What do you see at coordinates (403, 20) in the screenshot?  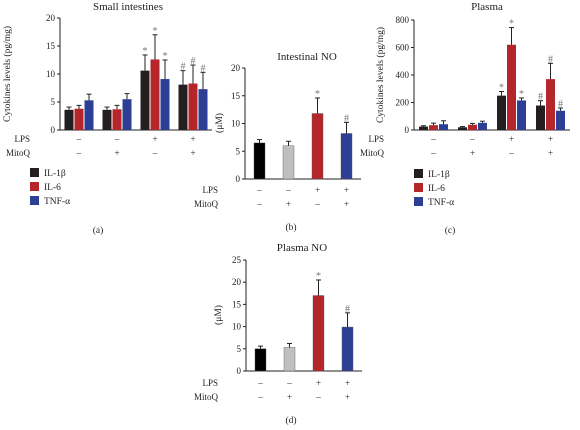 I see `y-tick-label: 800` at bounding box center [403, 20].